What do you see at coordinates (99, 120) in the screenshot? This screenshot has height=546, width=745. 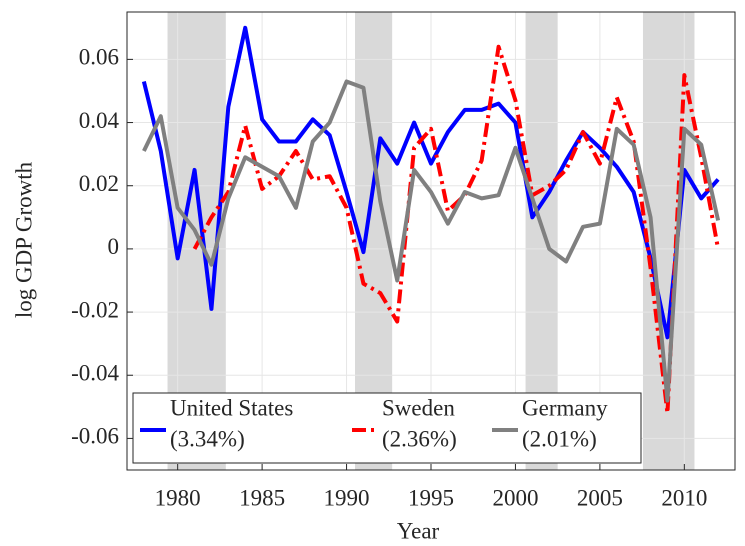 I see `y-tick-label: 0.04` at bounding box center [99, 120].